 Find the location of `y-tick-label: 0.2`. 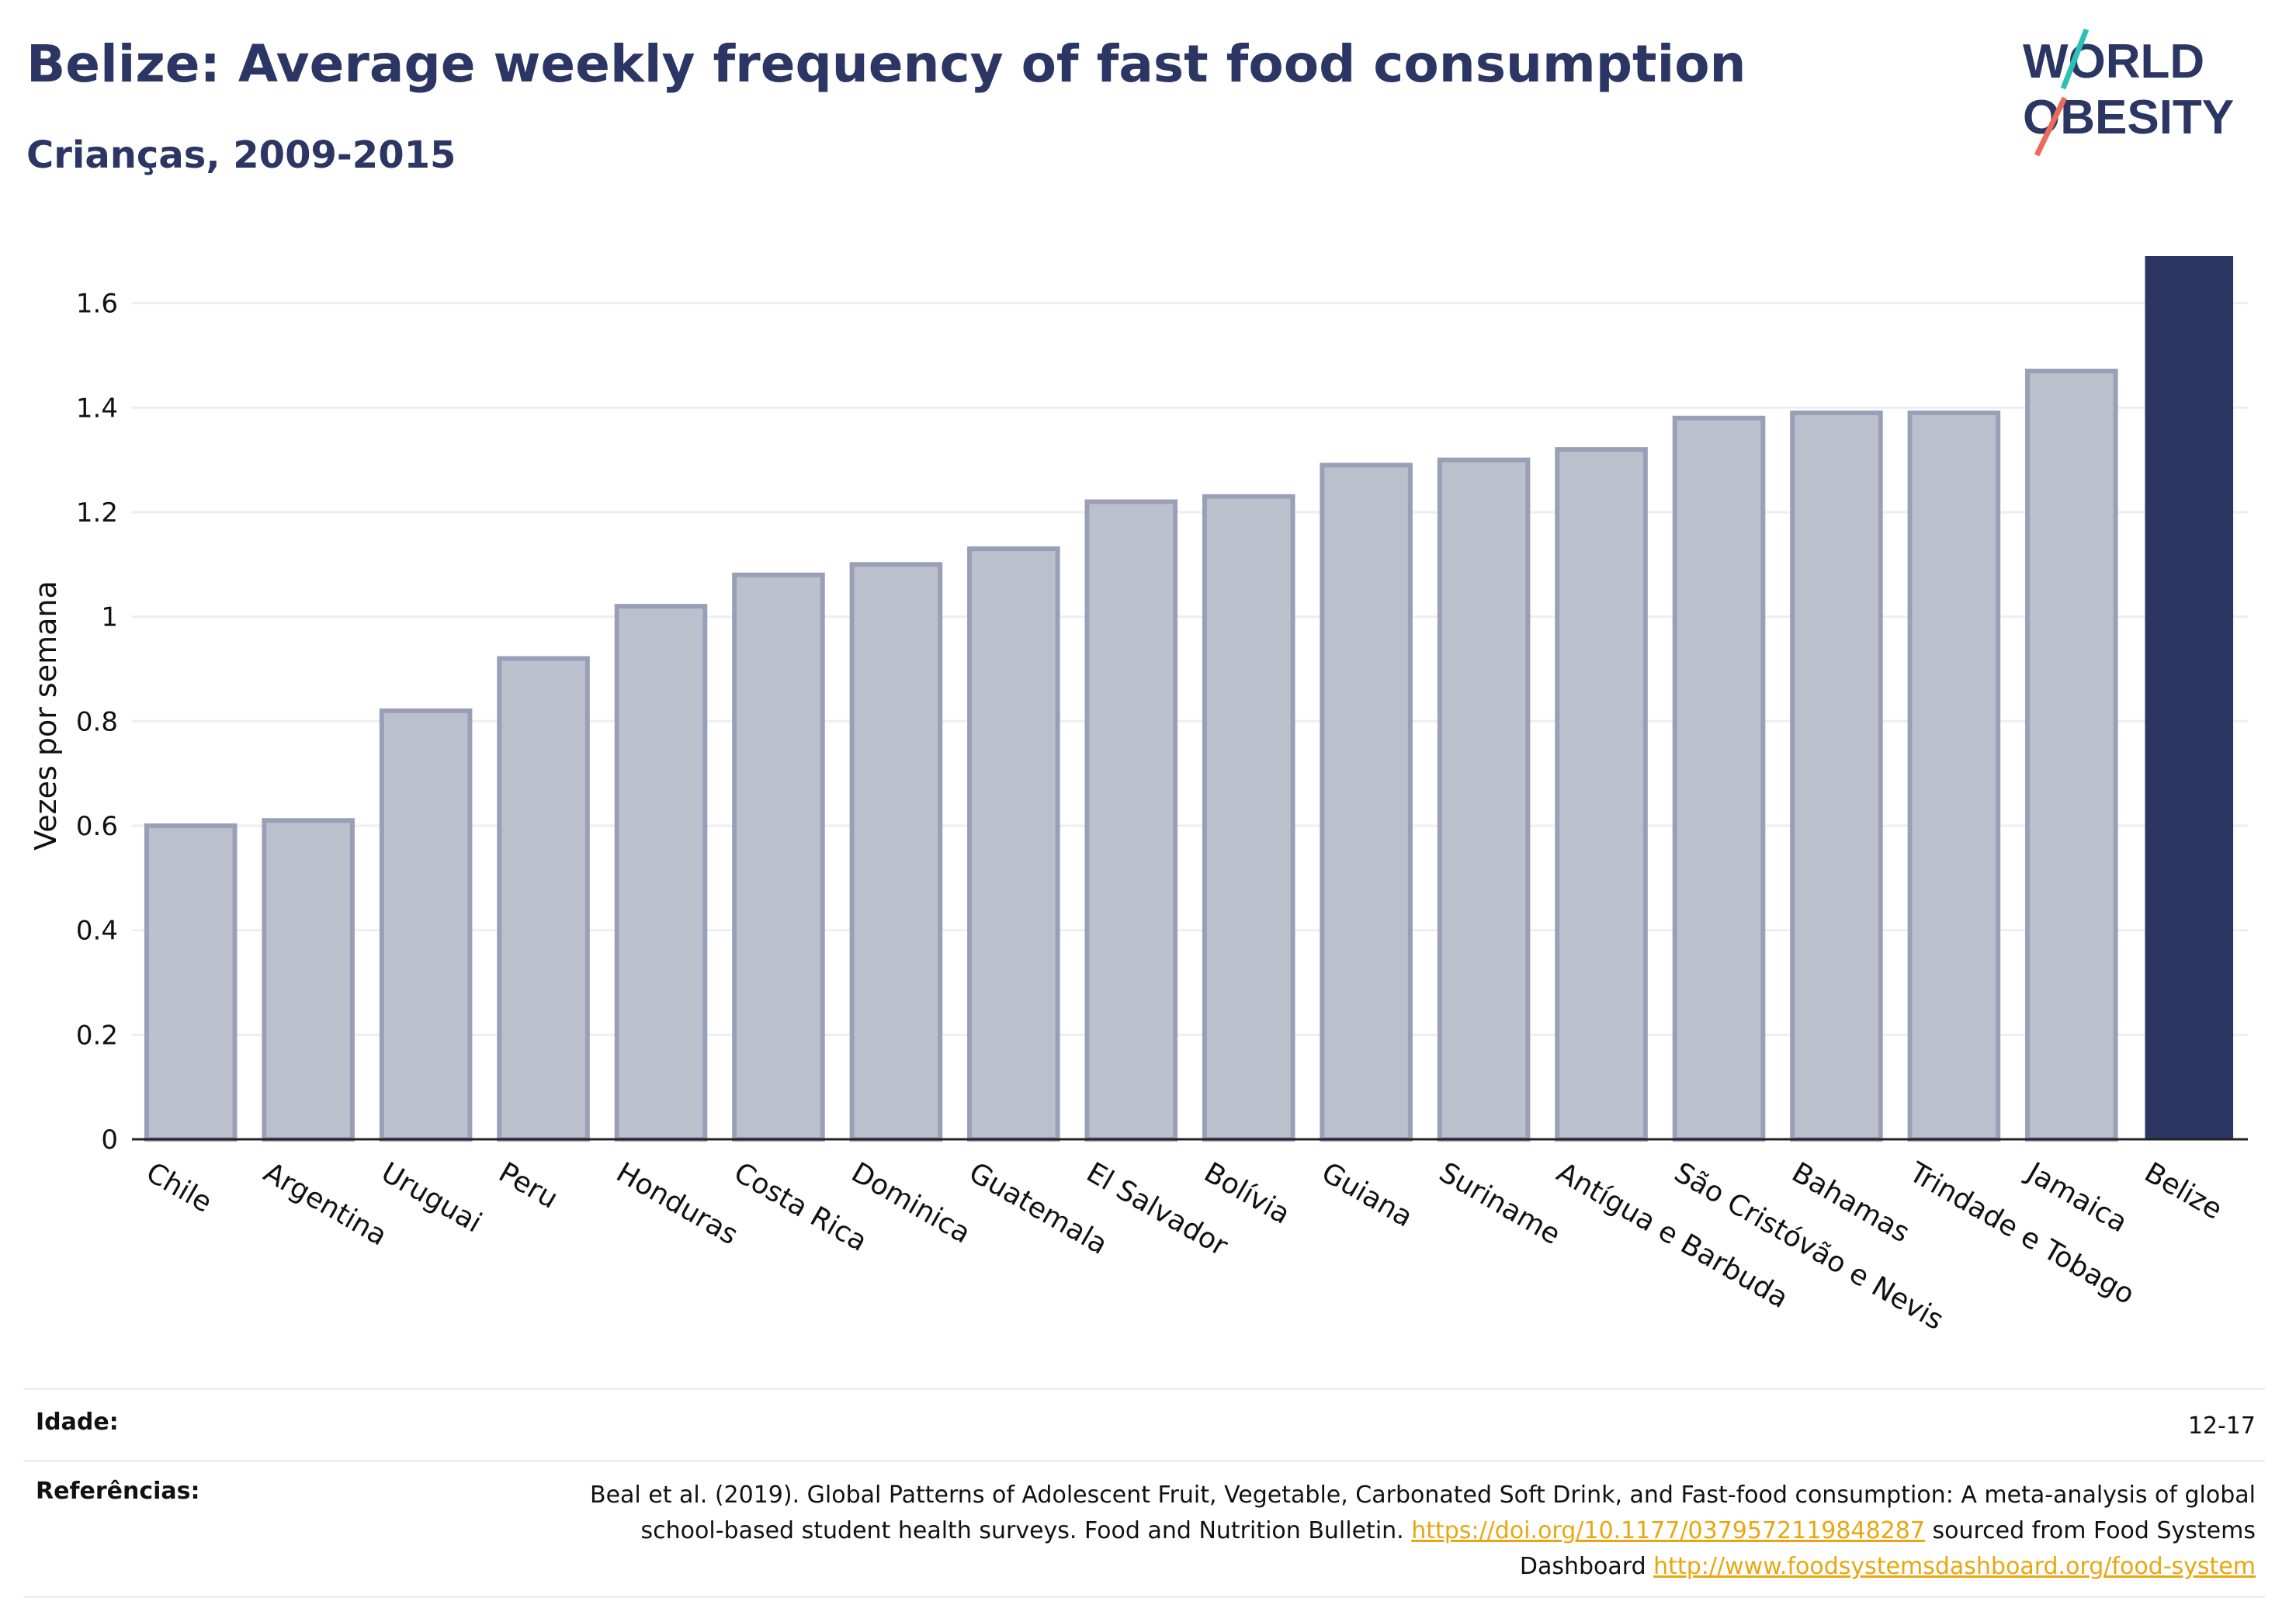

y-tick-label: 0.2 is located at coordinates (97, 1035).